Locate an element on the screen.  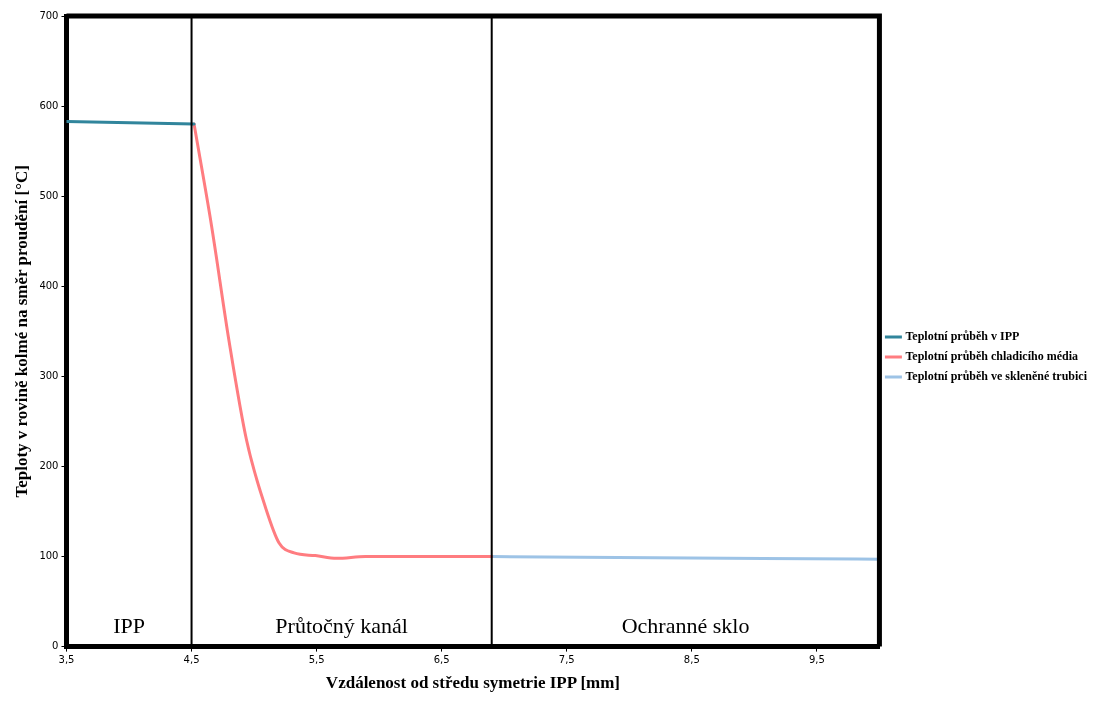
legend-label: Teplotní průběh v IPP is located at coordinates (962, 336).